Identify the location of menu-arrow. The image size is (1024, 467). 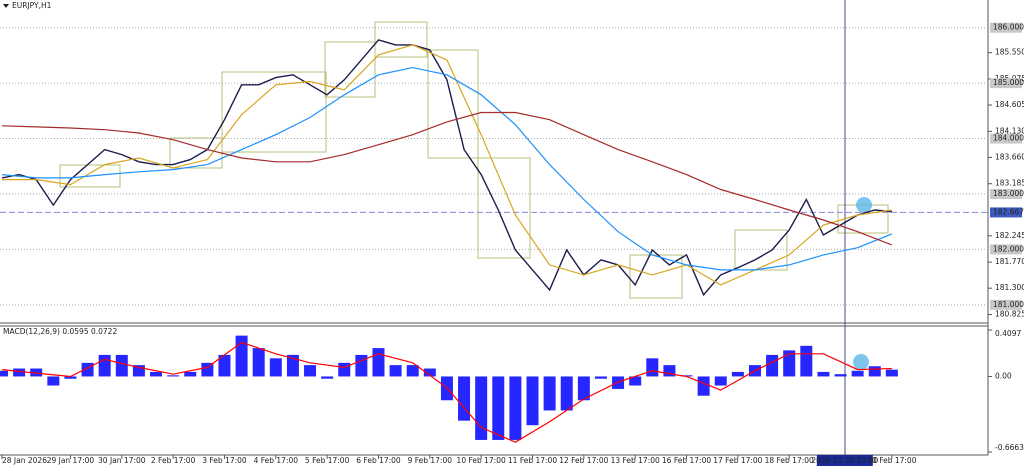
(6, 6).